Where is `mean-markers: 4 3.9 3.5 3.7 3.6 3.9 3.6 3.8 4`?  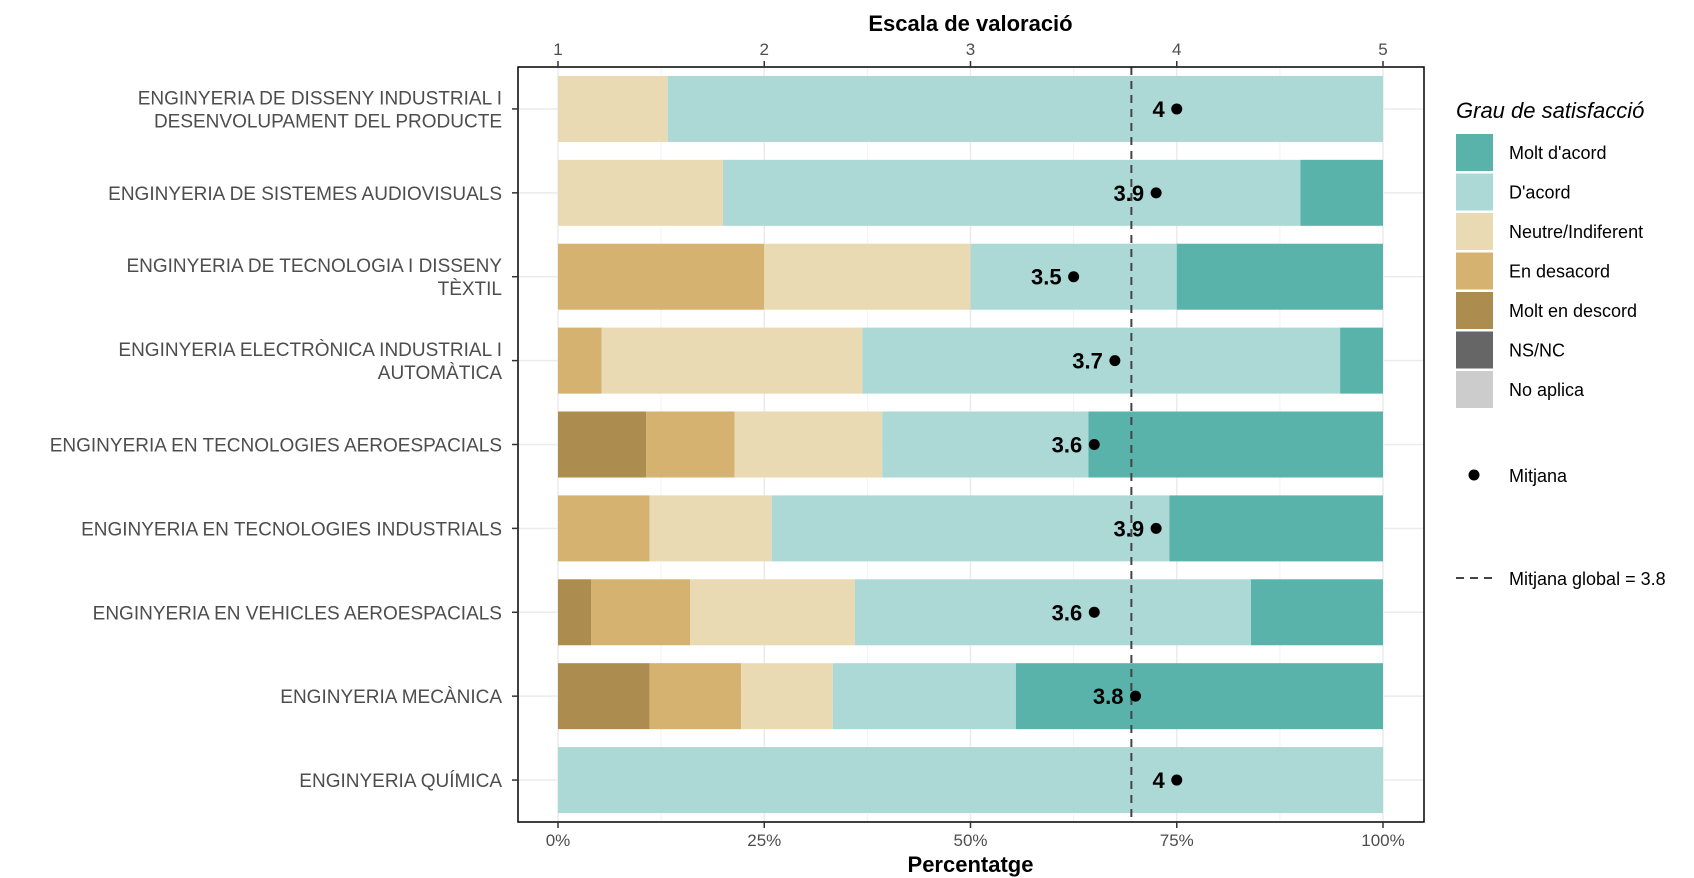 mean-markers: 4 3.9 3.5 3.7 3.6 3.9 3.6 3.8 4 is located at coordinates (1107, 445).